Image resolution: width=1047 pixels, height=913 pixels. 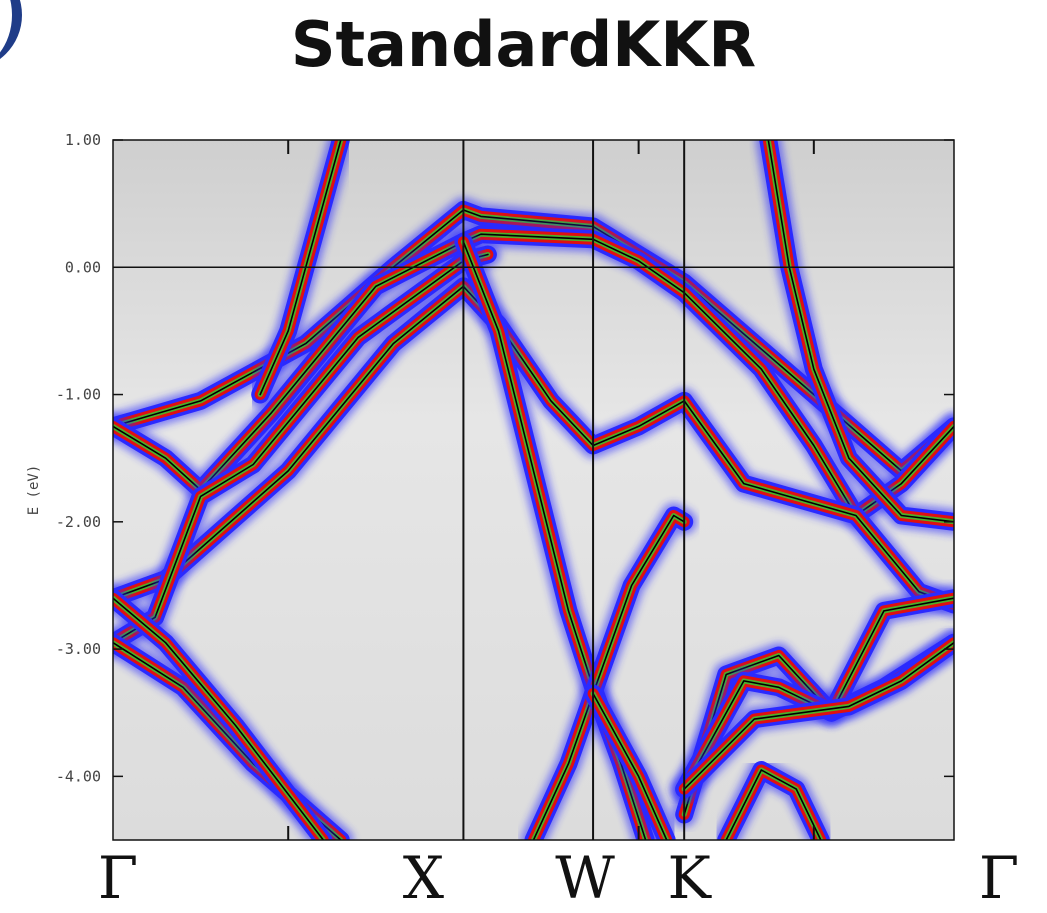 What do you see at coordinates (34, 490) in the screenshot?
I see `y-axis-label: E (eV)` at bounding box center [34, 490].